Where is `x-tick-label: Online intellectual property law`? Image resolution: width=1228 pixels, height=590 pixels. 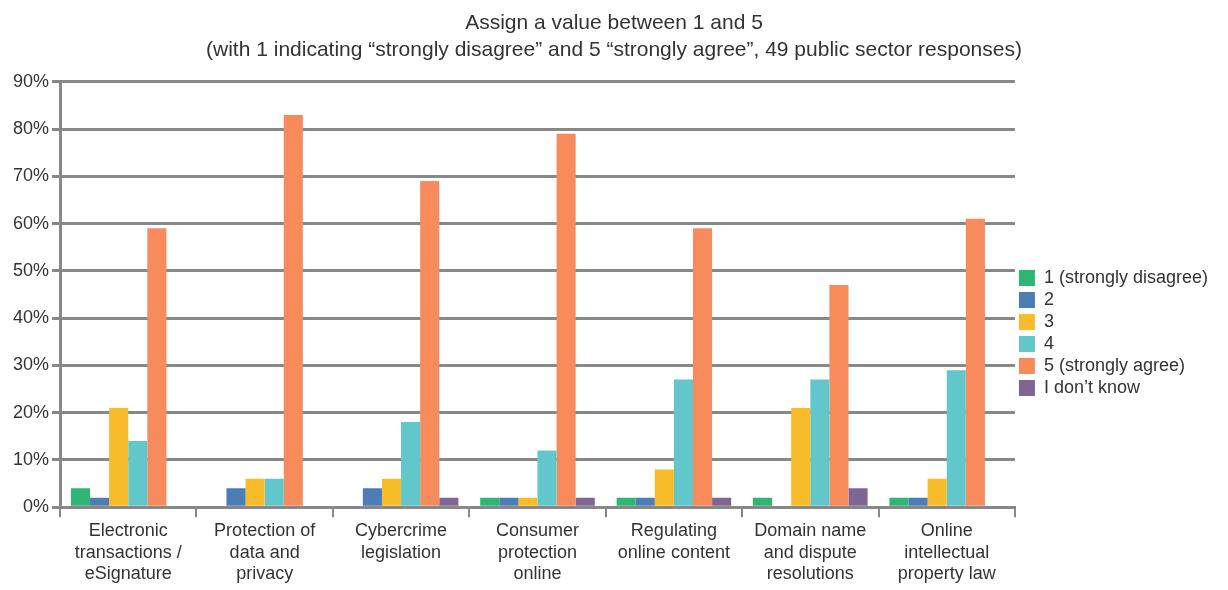 x-tick-label: Online intellectual property law is located at coordinates (947, 551).